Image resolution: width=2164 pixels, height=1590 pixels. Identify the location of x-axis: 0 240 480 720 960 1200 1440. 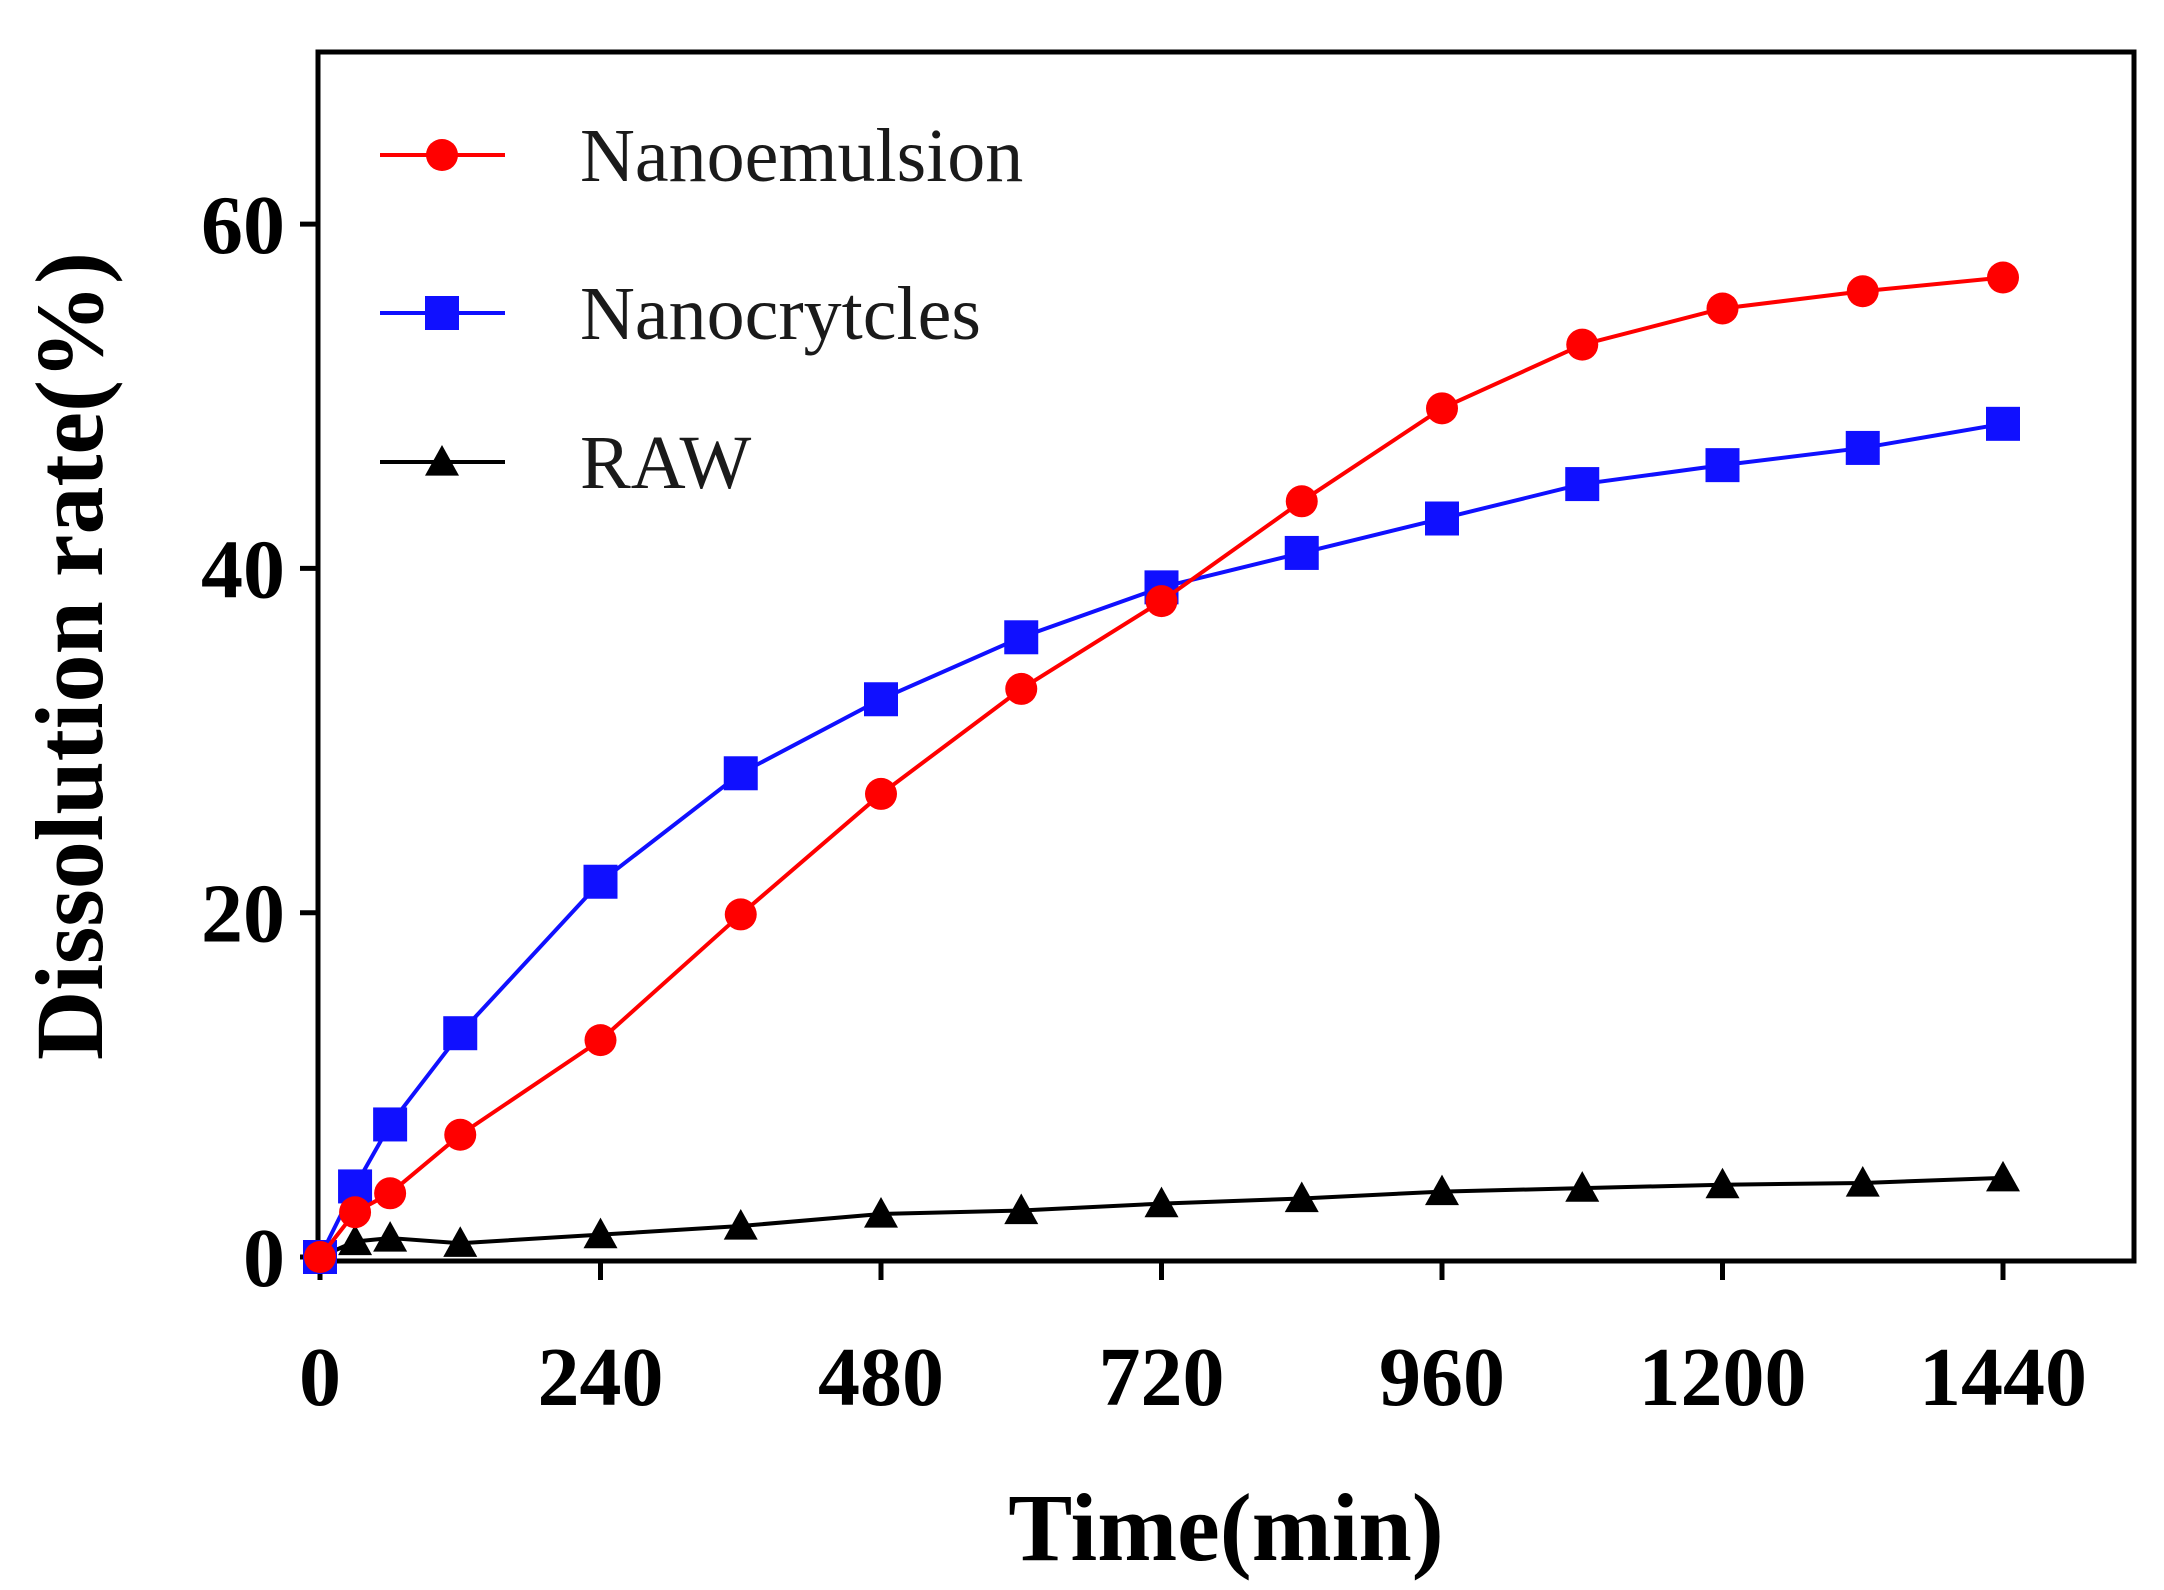
(1193, 1342).